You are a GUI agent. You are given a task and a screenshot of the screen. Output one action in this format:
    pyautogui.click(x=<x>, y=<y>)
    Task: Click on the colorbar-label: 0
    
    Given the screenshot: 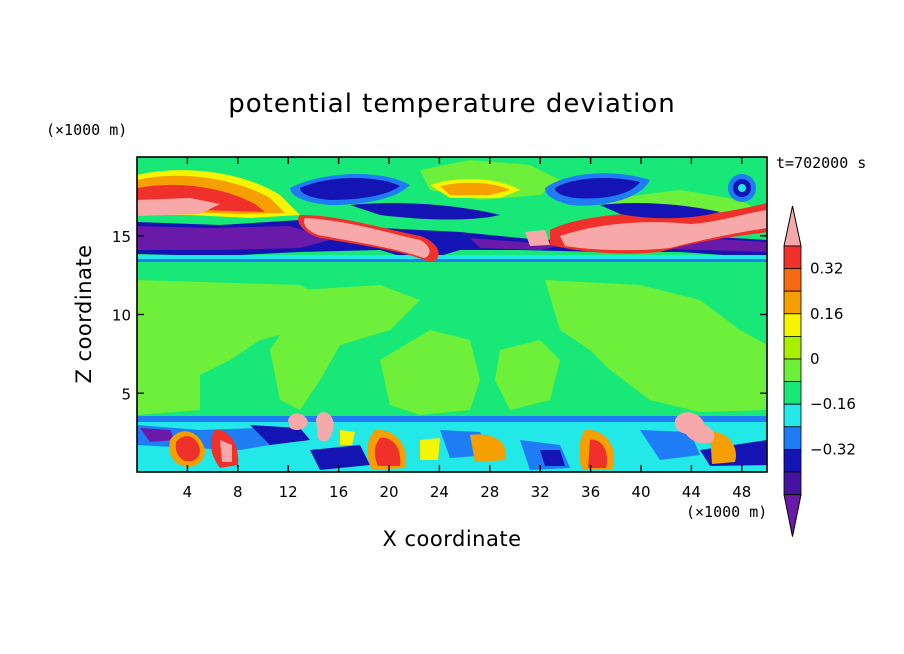 What is the action you would take?
    pyautogui.click(x=815, y=359)
    